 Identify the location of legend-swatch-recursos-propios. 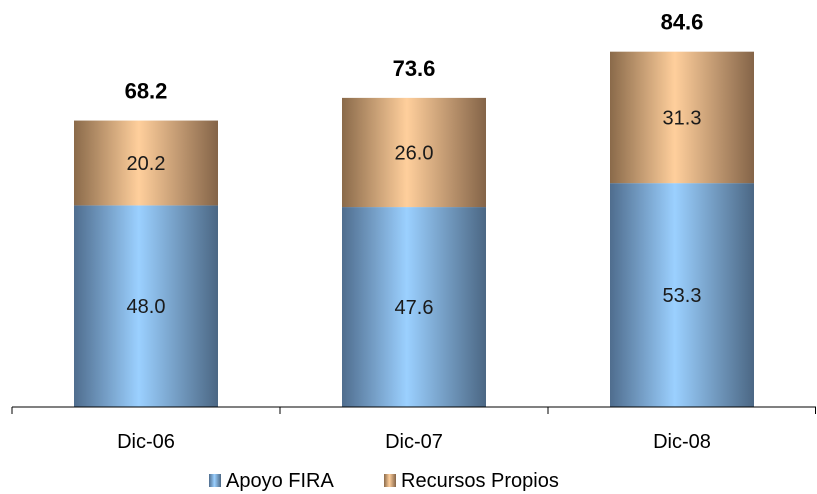
(390, 480).